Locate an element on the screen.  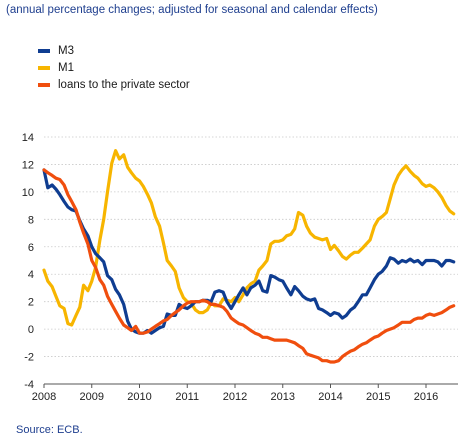
chart-legend: M3 M1 loans to the private sector is located at coordinates (114, 67).